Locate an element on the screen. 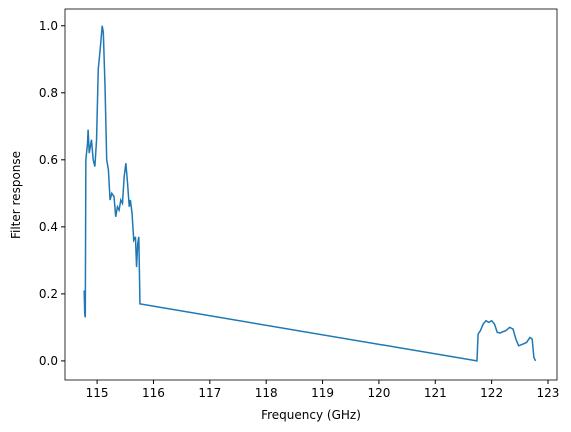 This screenshot has height=432, width=571. y-tick-label: 1.0 is located at coordinates (48, 26).